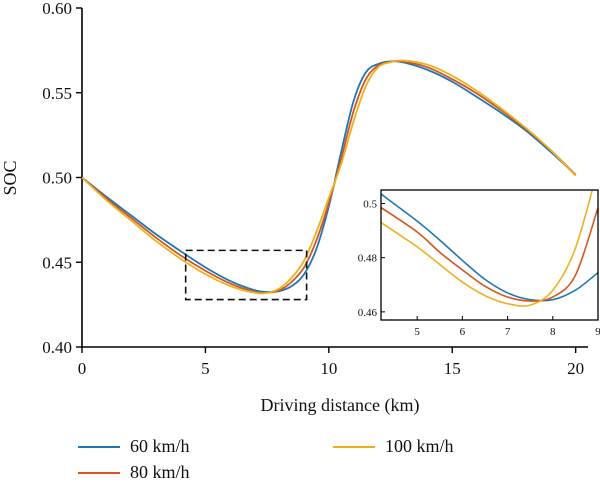 This screenshot has height=484, width=600. I want to click on x-tick-label: 10, so click(328, 368).